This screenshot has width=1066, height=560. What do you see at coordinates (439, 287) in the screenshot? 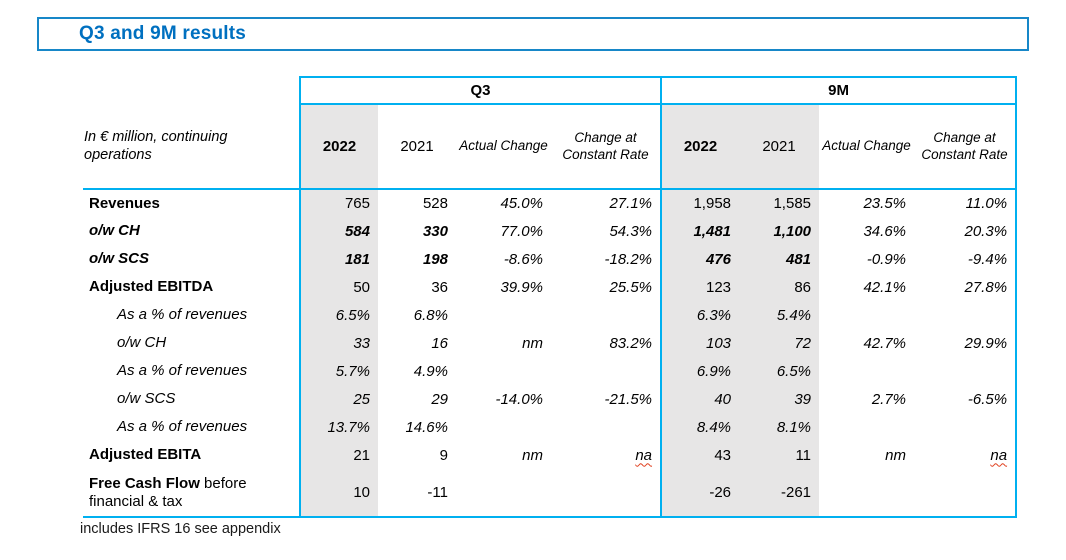
I see `cell-value: 36` at bounding box center [439, 287].